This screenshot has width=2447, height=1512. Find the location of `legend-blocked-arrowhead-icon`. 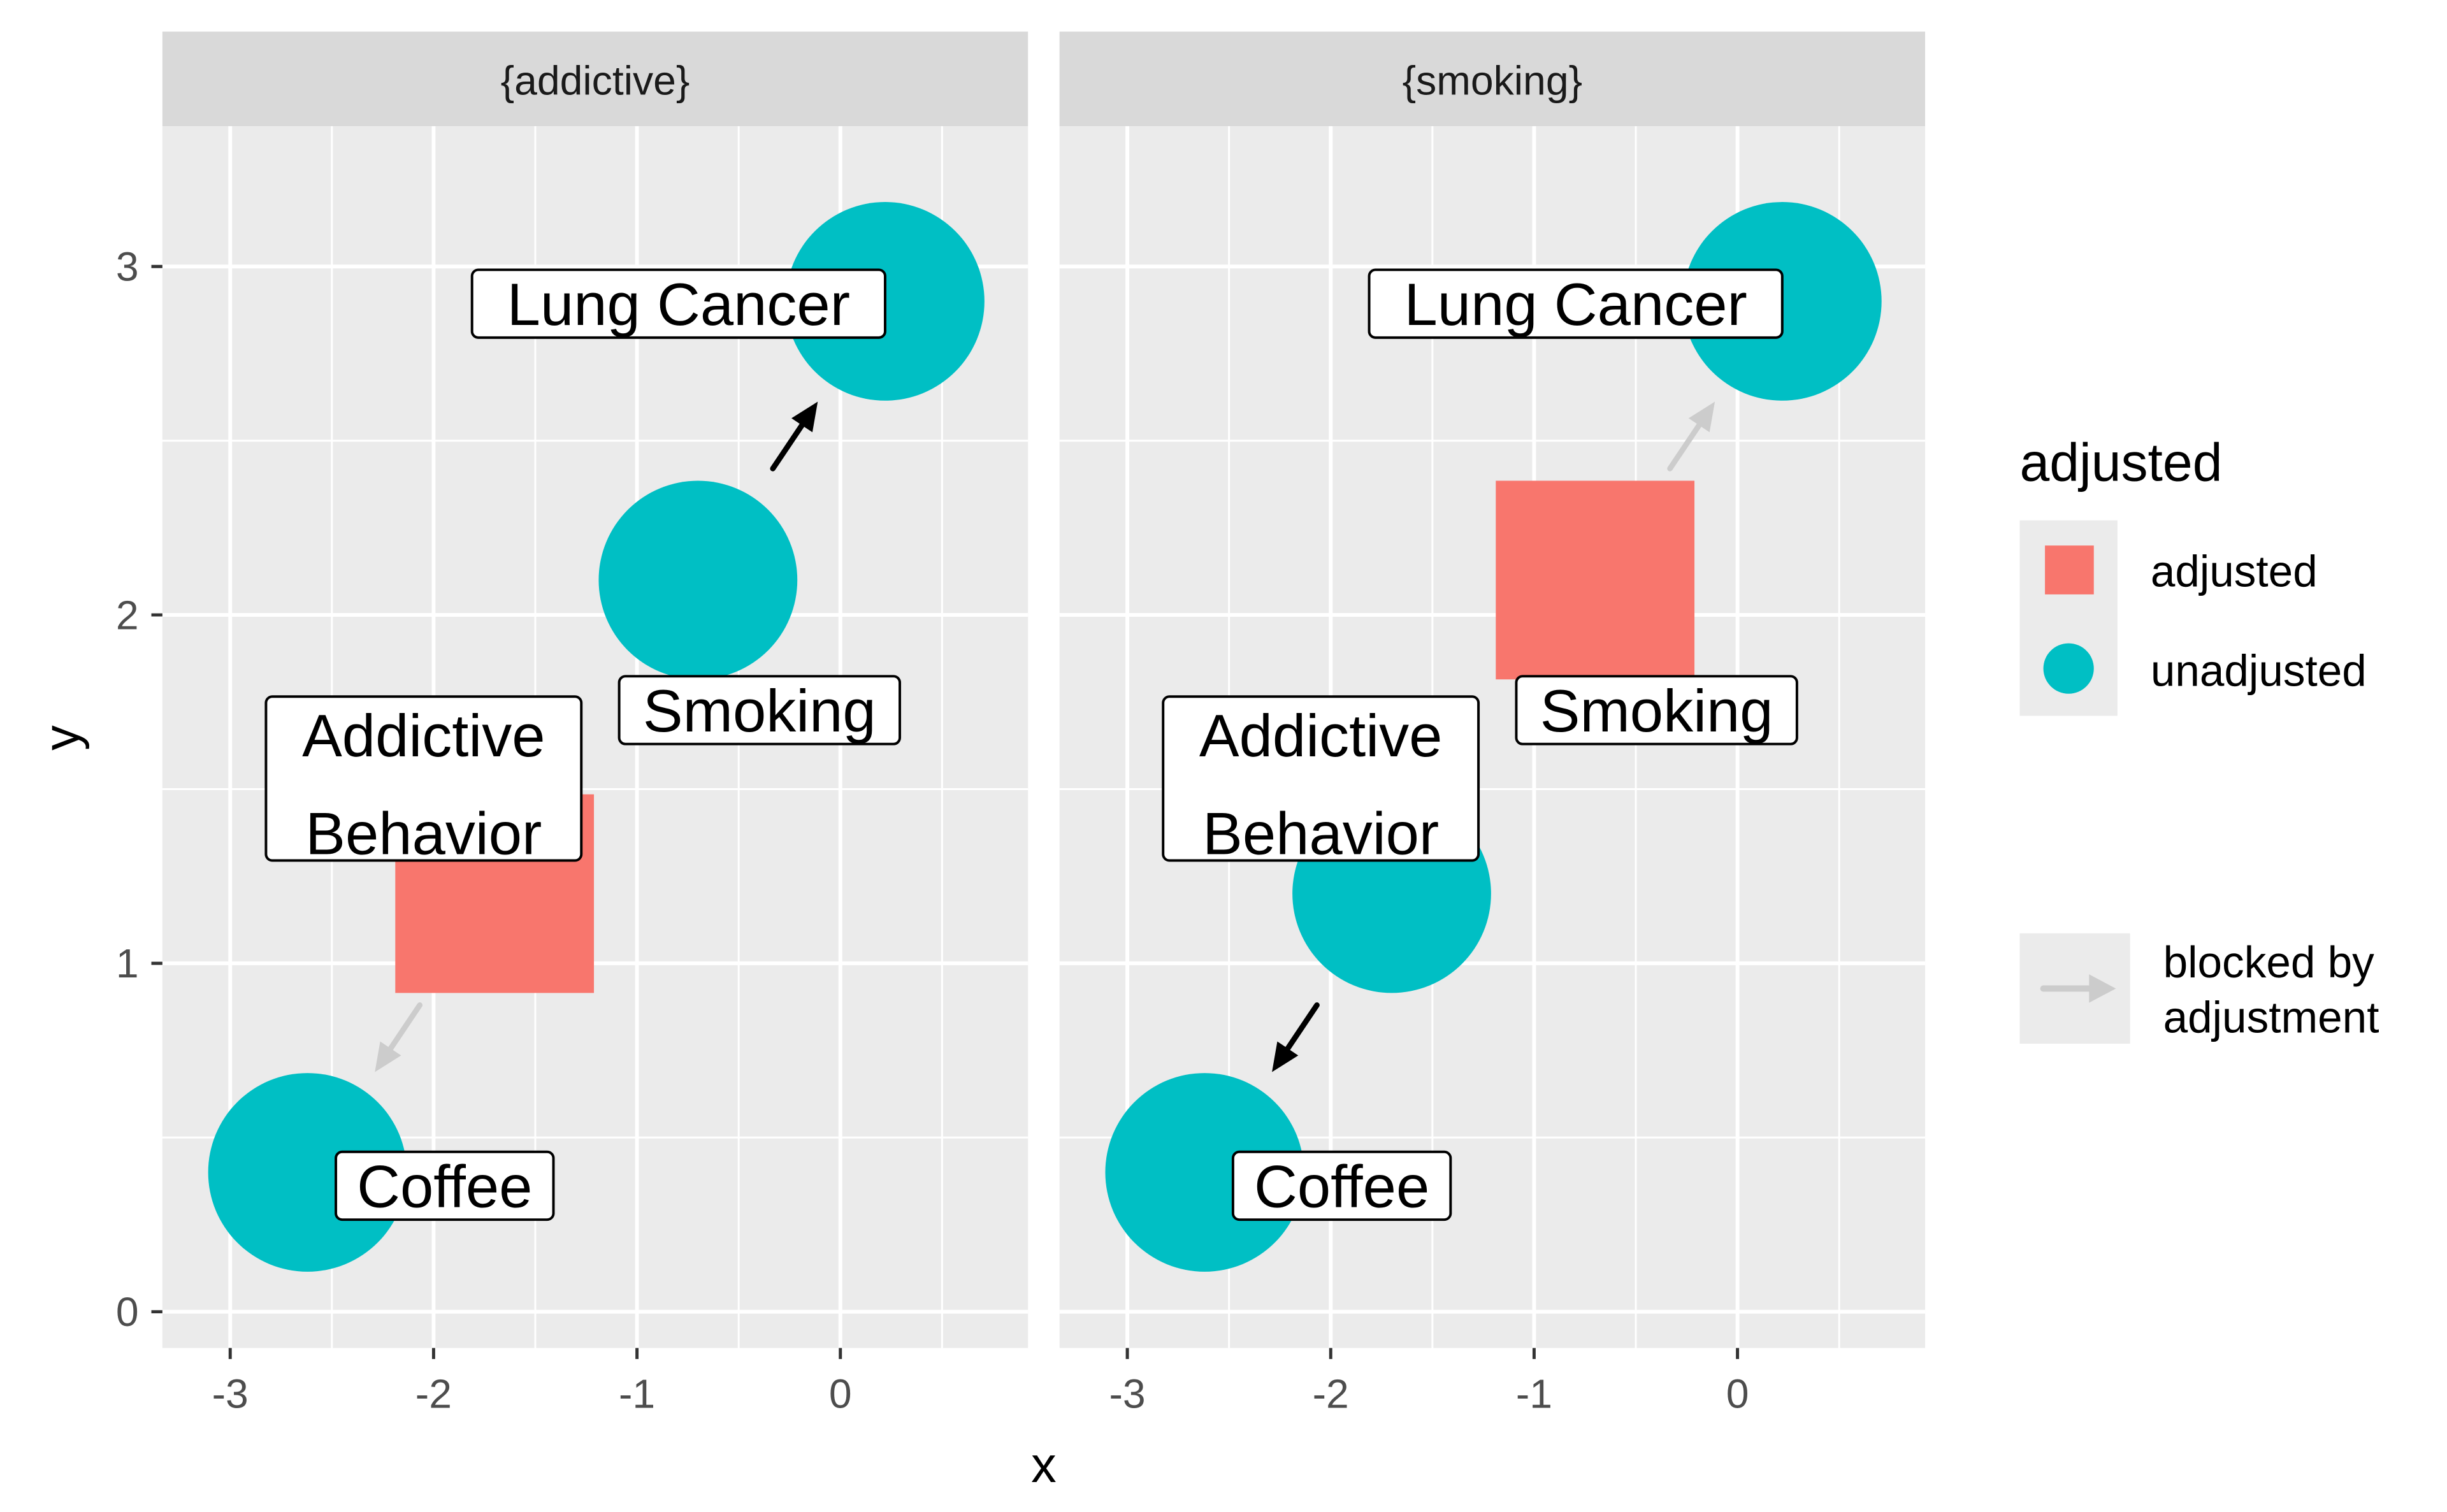

legend-blocked-arrowhead-icon is located at coordinates (2102, 988).